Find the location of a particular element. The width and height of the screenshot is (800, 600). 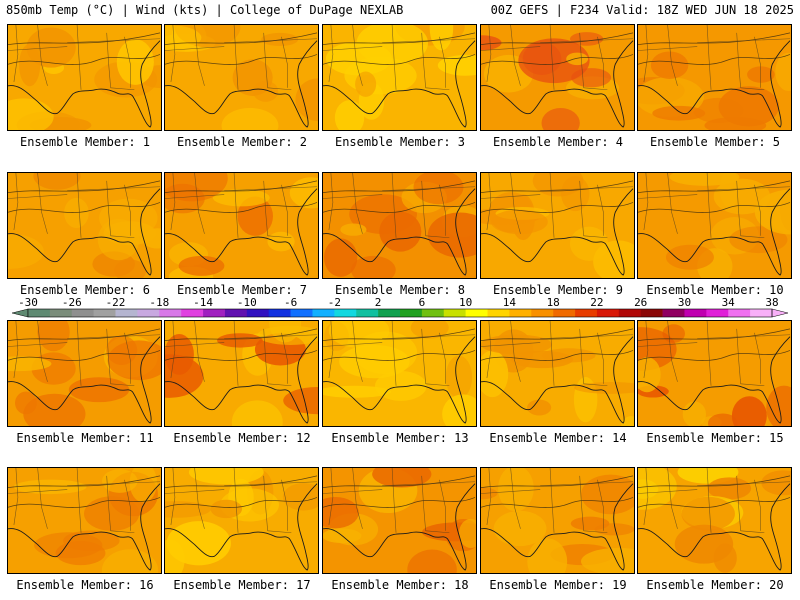

member-label: Ensemble Member: 5 is located at coordinates (715, 142).